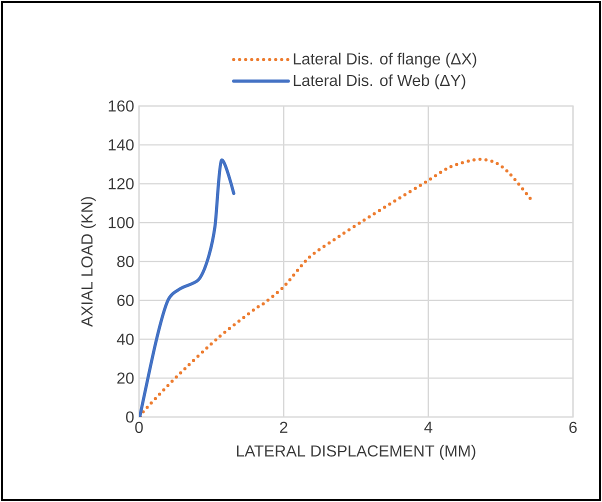  What do you see at coordinates (125, 300) in the screenshot?
I see `y-tick-label: 60` at bounding box center [125, 300].